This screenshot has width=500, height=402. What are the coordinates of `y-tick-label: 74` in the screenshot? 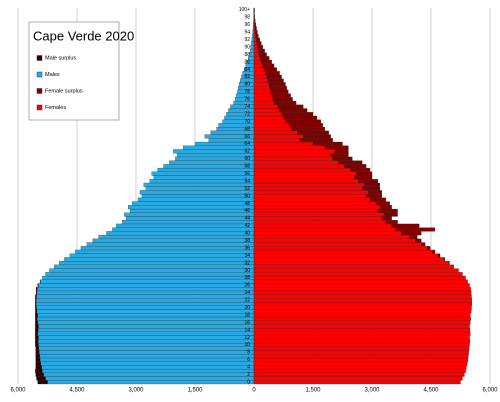 It's located at (247, 107).